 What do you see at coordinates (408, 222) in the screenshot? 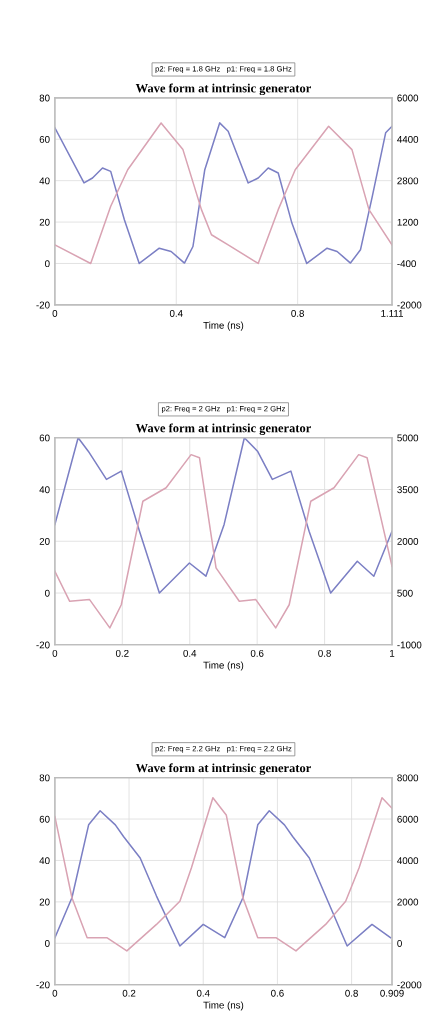
I see `y2-tick-label: 1200` at bounding box center [408, 222].